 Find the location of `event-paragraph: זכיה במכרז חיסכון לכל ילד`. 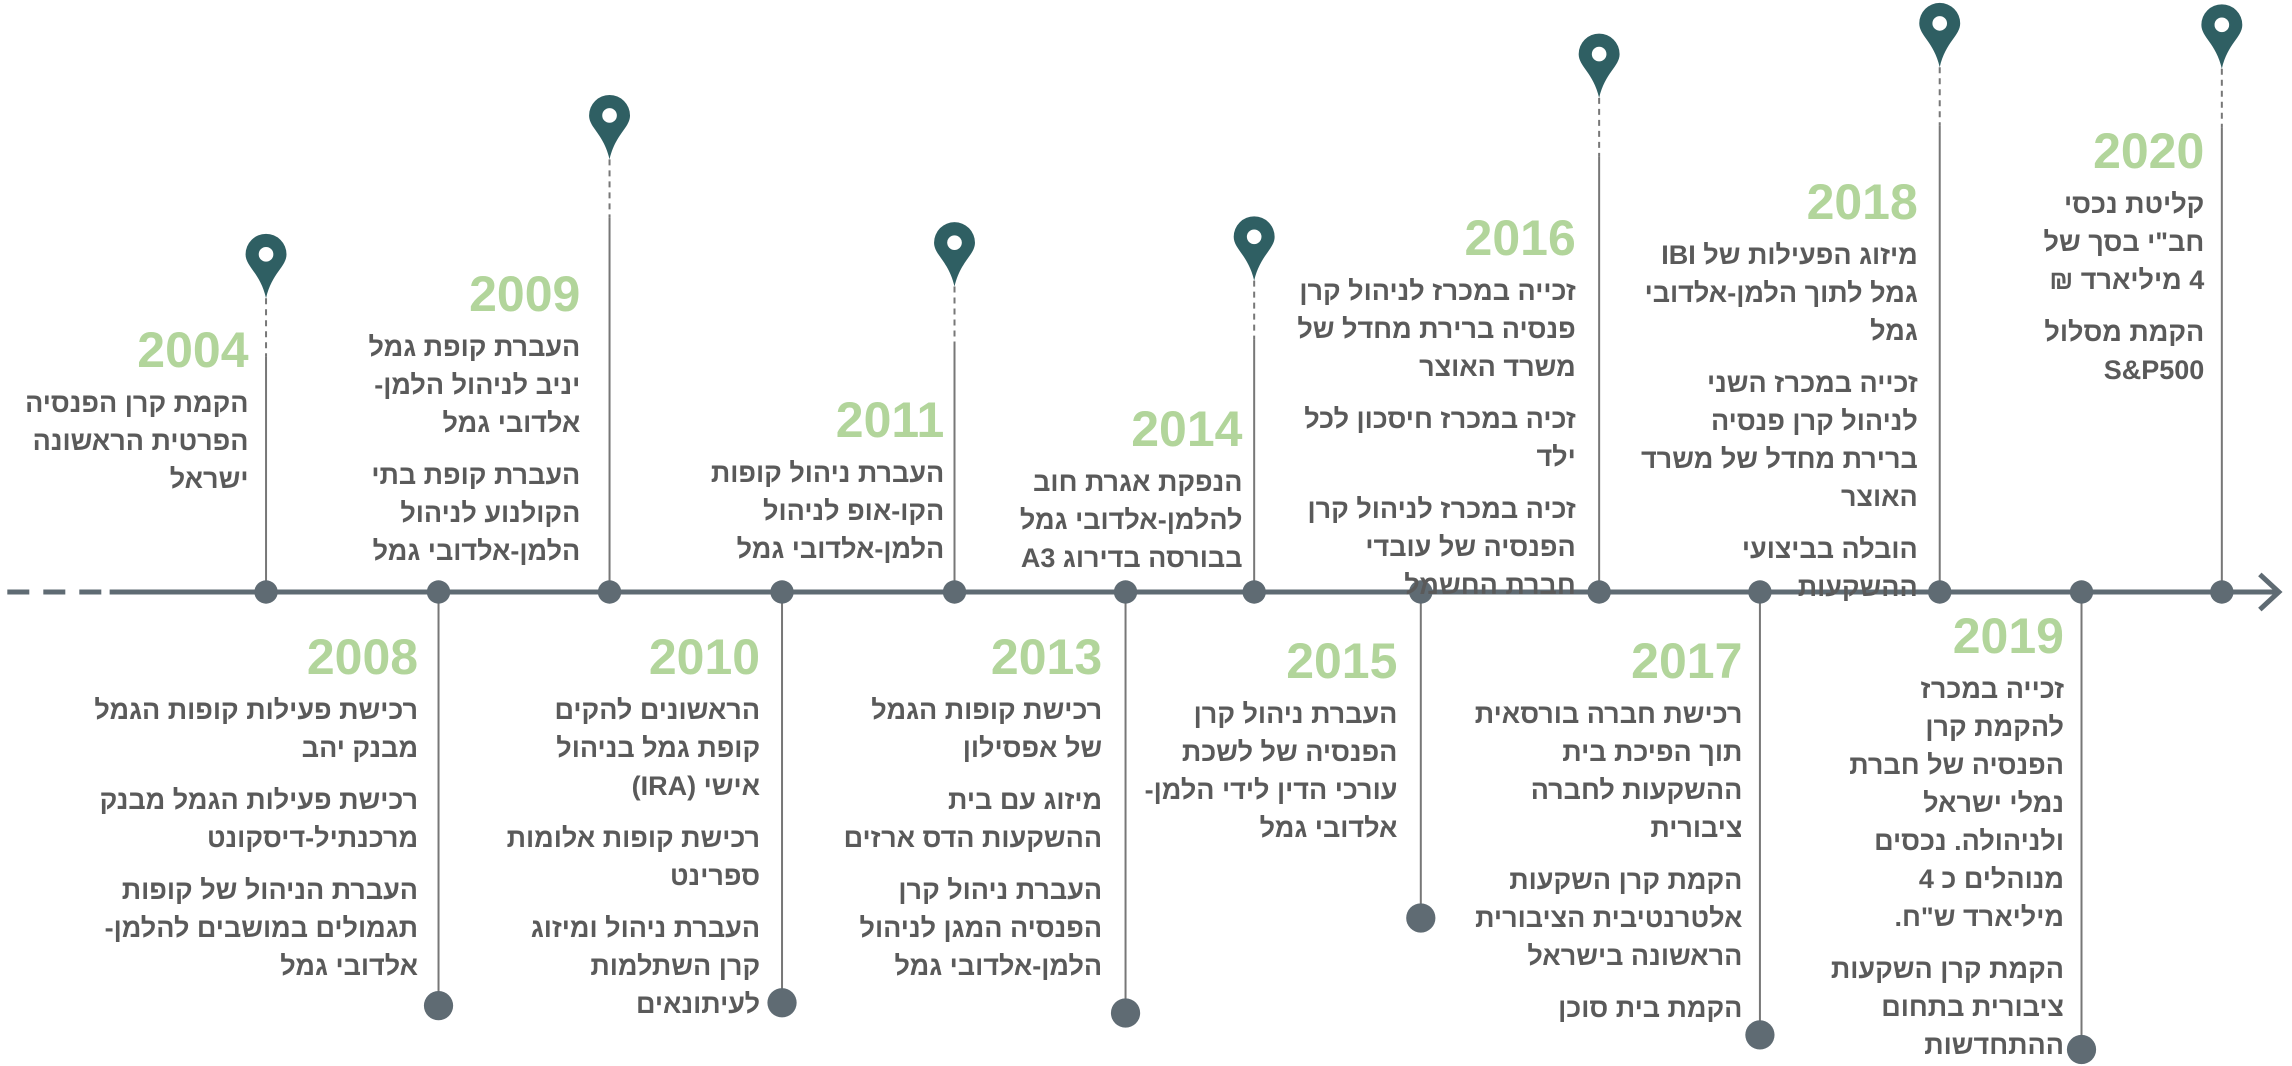

event-paragraph: זכיה במכרז חיסכון לכל ילד is located at coordinates (1436, 438).